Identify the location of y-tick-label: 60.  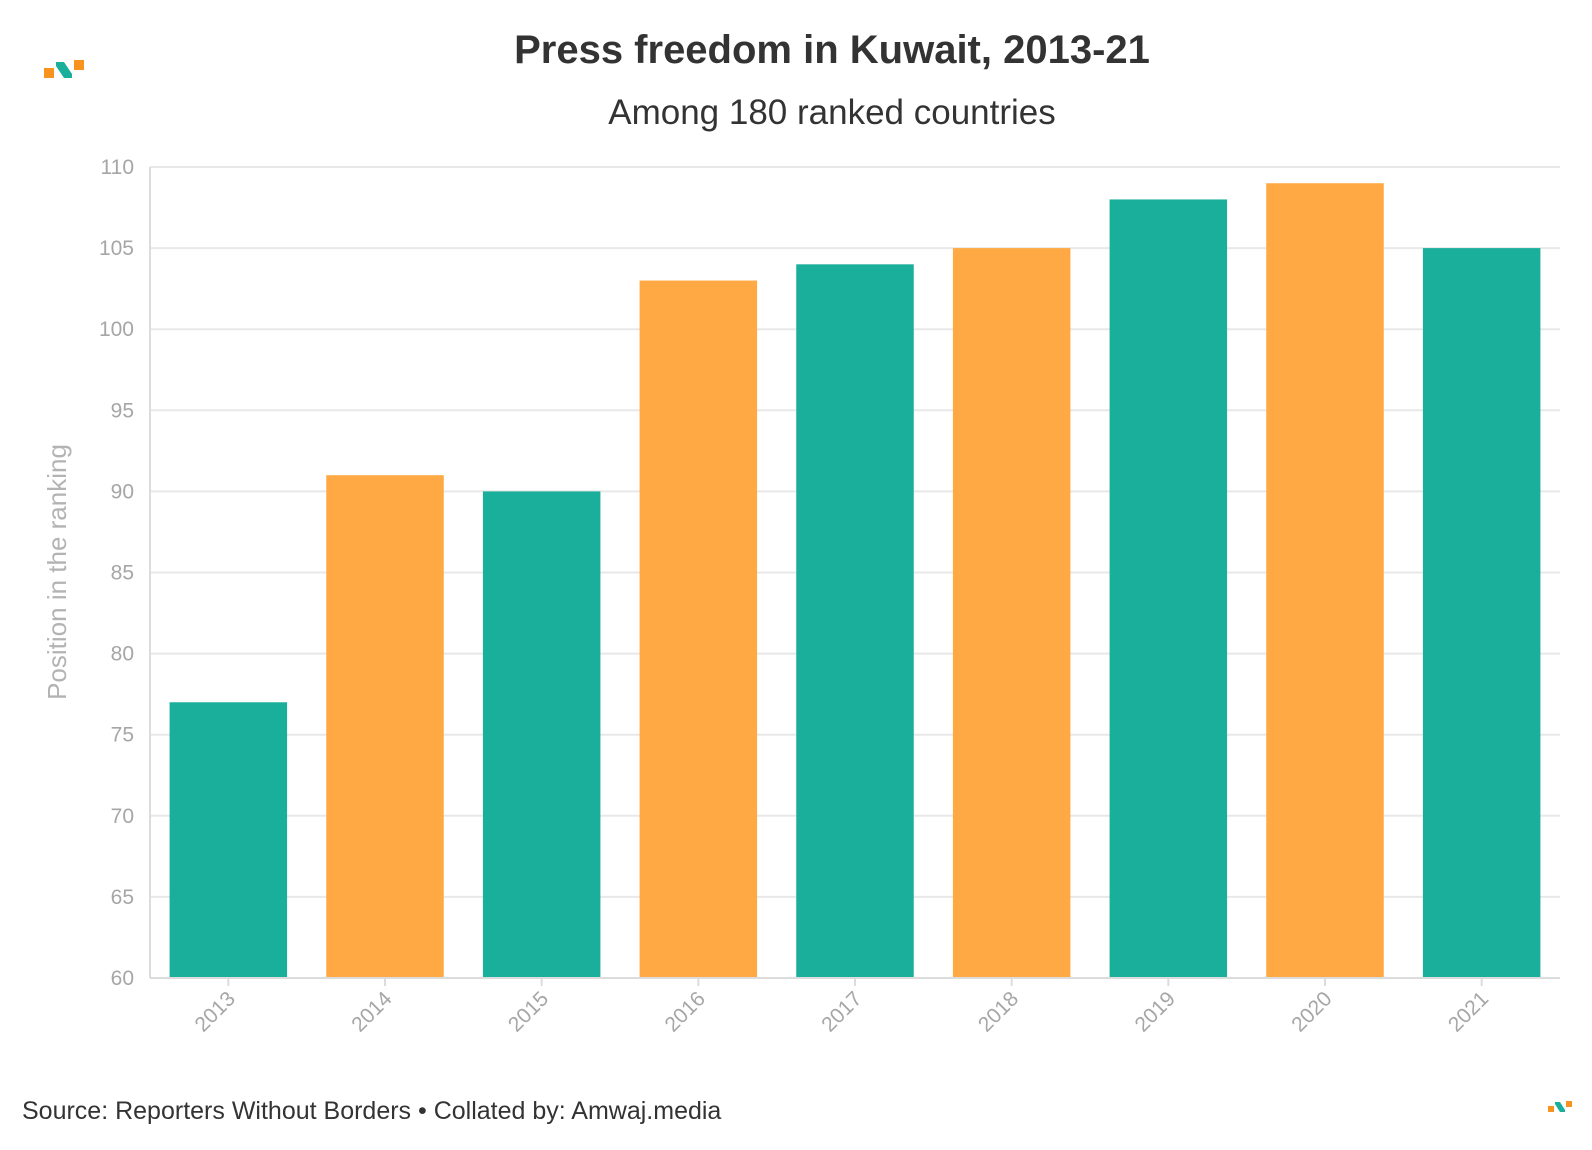
(122, 978).